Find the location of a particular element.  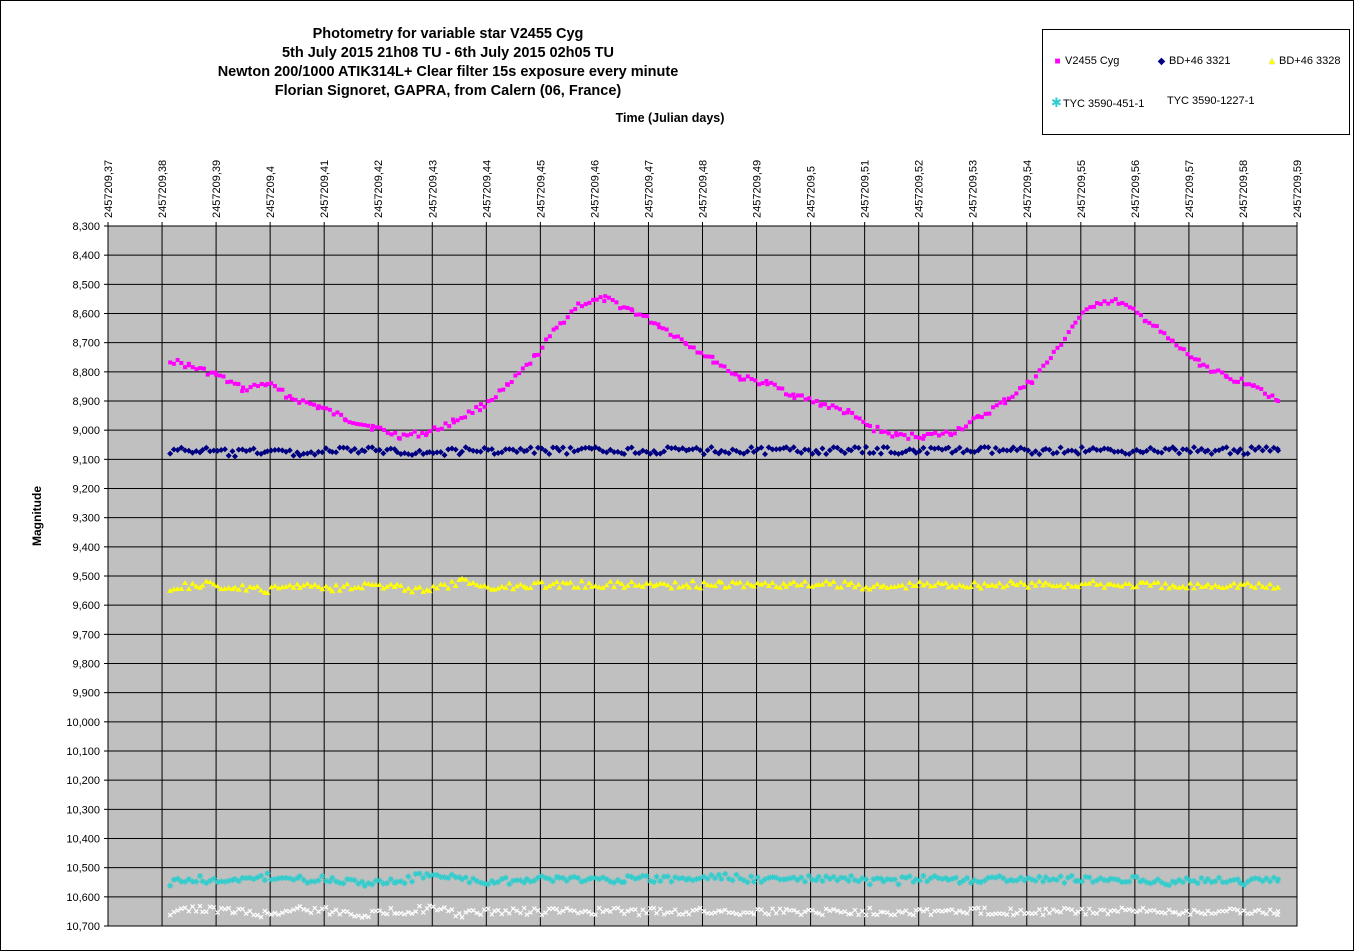

x-tick-label: 2457209,41 is located at coordinates (325, 189).